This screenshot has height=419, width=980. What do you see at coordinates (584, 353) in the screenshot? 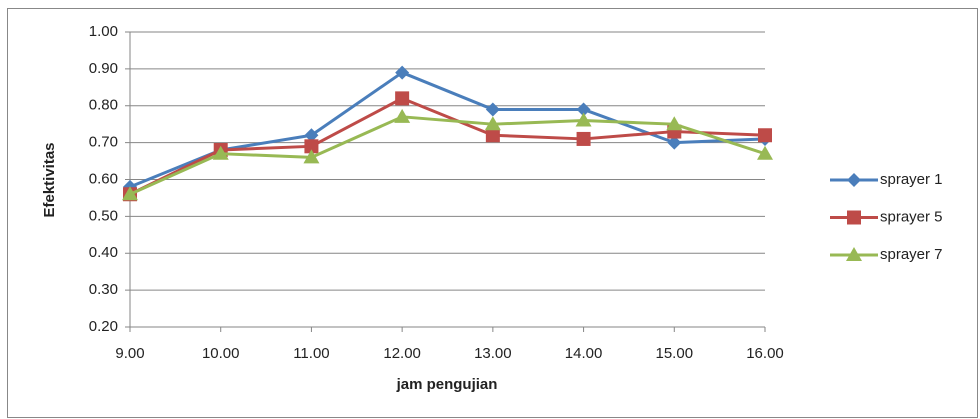
I see `x-tick-label: 14.00` at bounding box center [584, 353].